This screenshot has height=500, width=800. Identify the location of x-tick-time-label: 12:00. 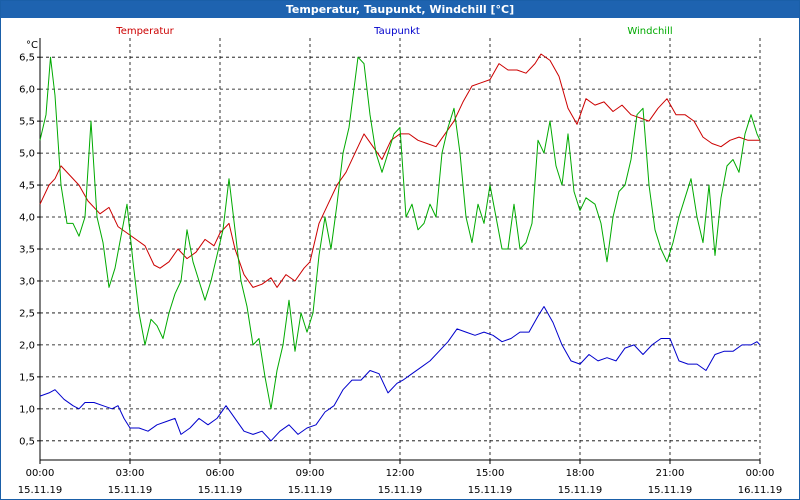
(400, 473).